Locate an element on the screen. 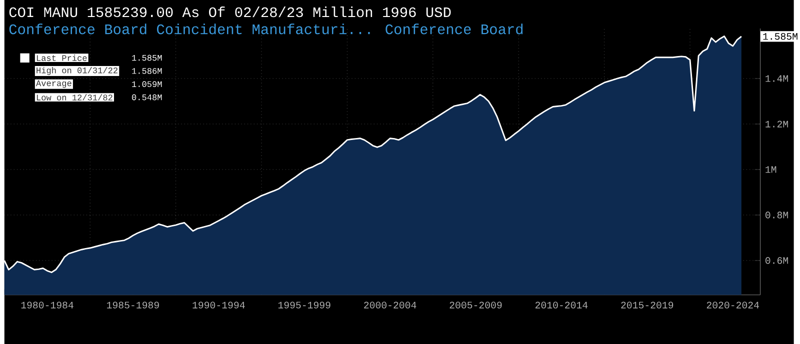 This screenshot has height=344, width=800. legend-label: Last Price is located at coordinates (61, 57).